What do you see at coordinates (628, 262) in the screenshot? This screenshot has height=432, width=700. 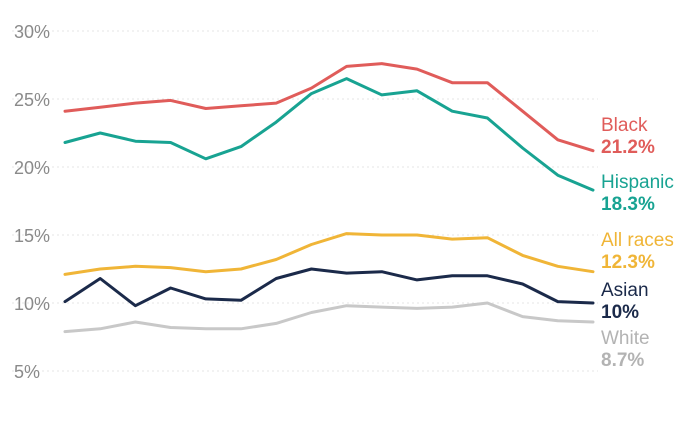 I see `series-label-value: 12.3%` at bounding box center [628, 262].